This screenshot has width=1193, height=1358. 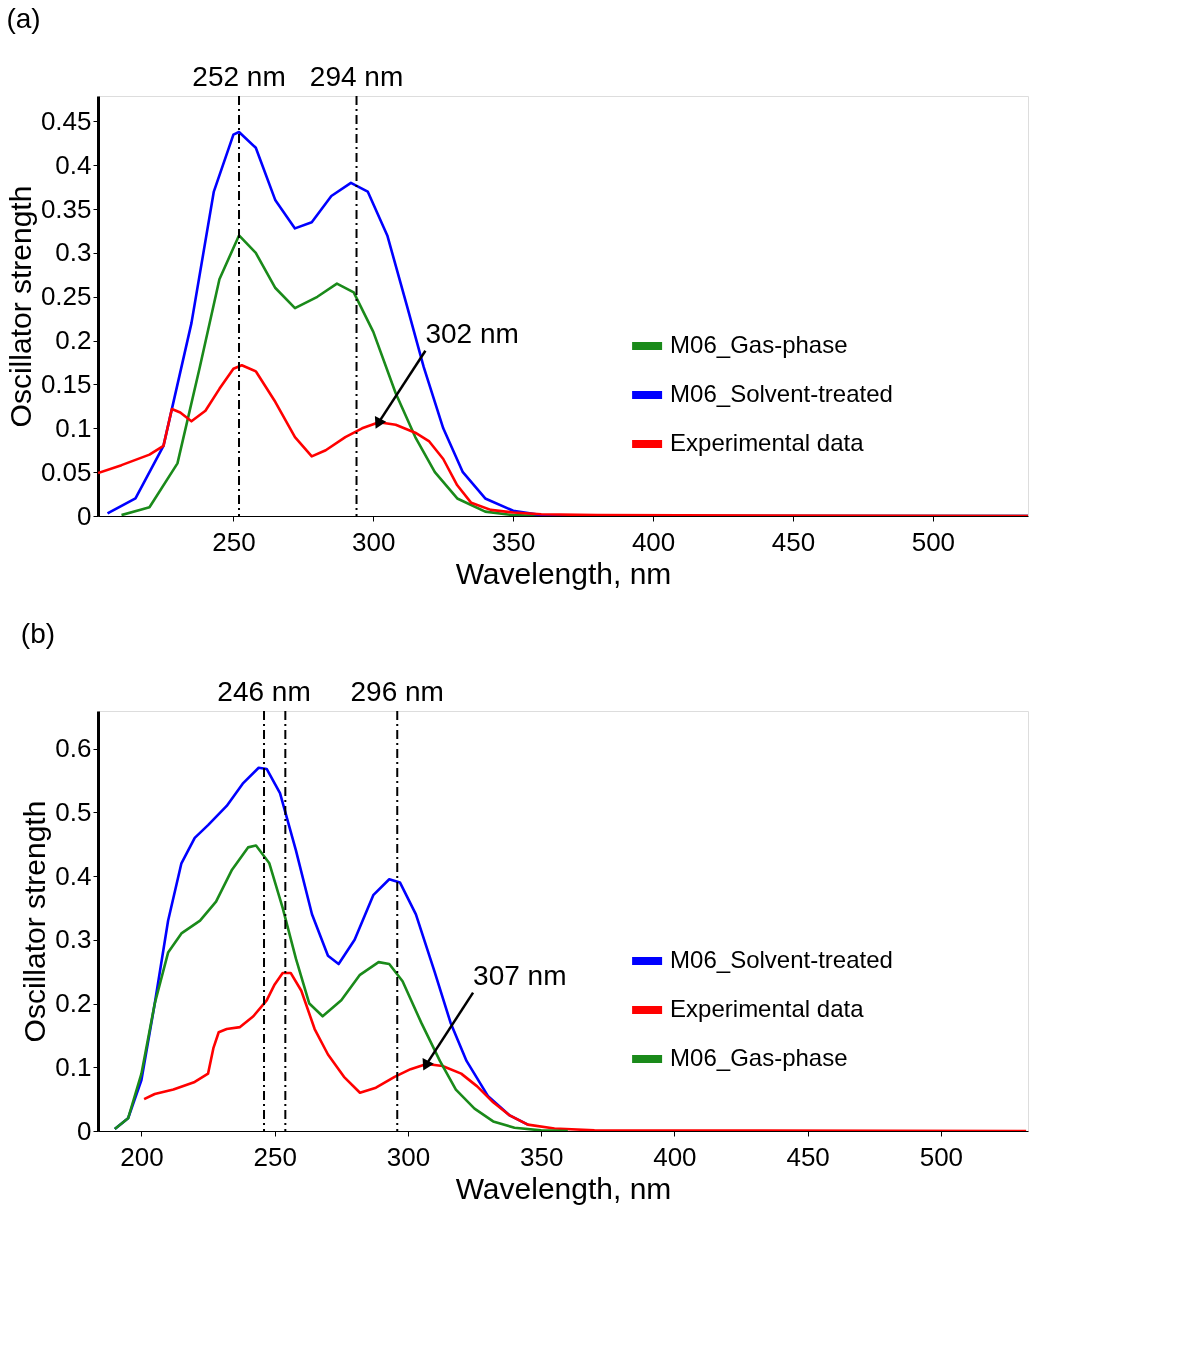 What do you see at coordinates (66, 120) in the screenshot?
I see `y-tick-label: 0.45` at bounding box center [66, 120].